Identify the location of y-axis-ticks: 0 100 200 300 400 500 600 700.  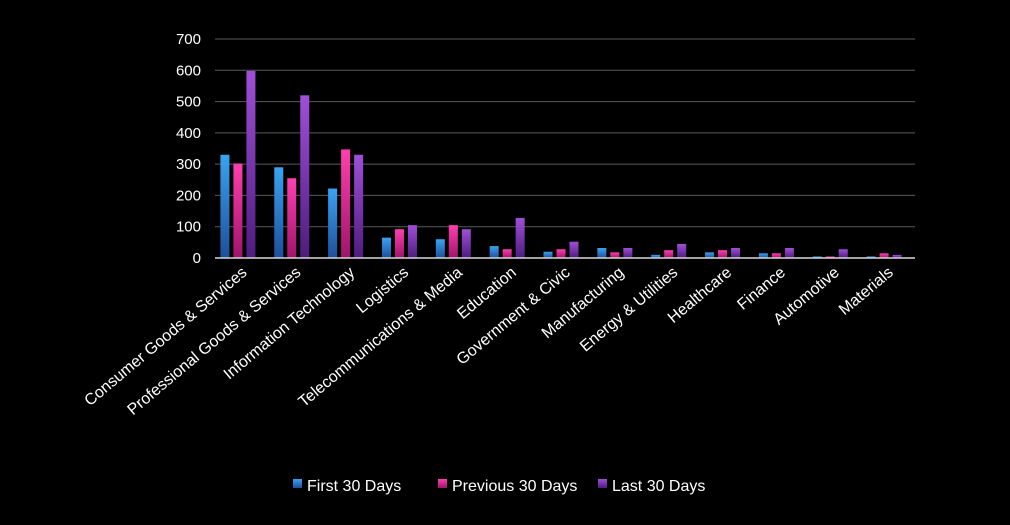
(188, 149).